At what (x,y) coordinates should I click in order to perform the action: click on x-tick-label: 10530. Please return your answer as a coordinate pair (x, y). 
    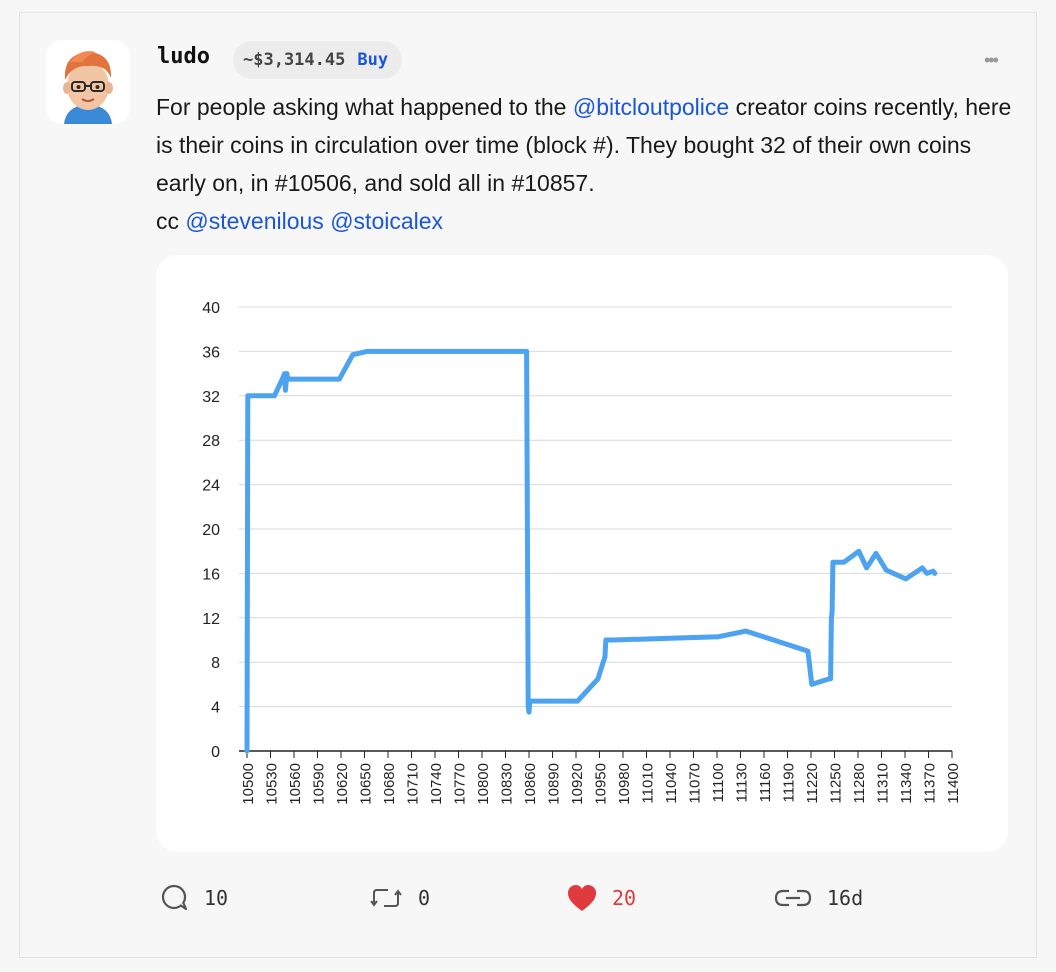
    Looking at the image, I should click on (272, 784).